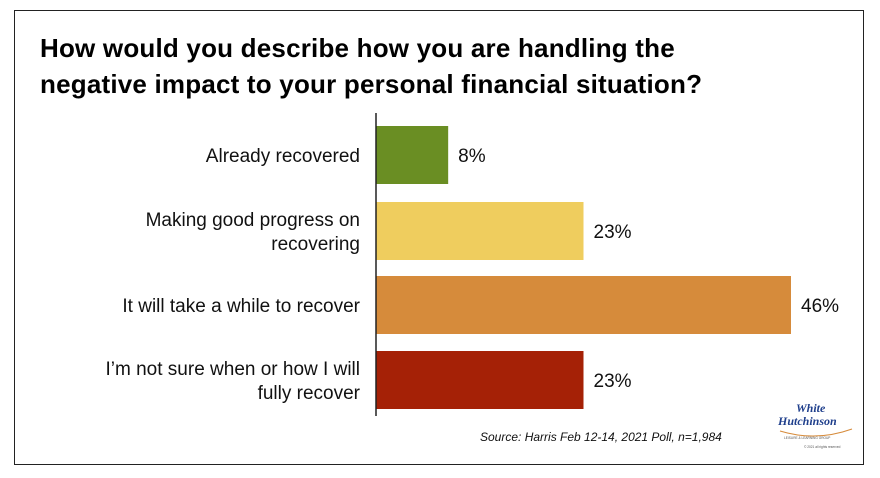 The image size is (880, 478). What do you see at coordinates (283, 156) in the screenshot?
I see `category-label-1: Already recovered` at bounding box center [283, 156].